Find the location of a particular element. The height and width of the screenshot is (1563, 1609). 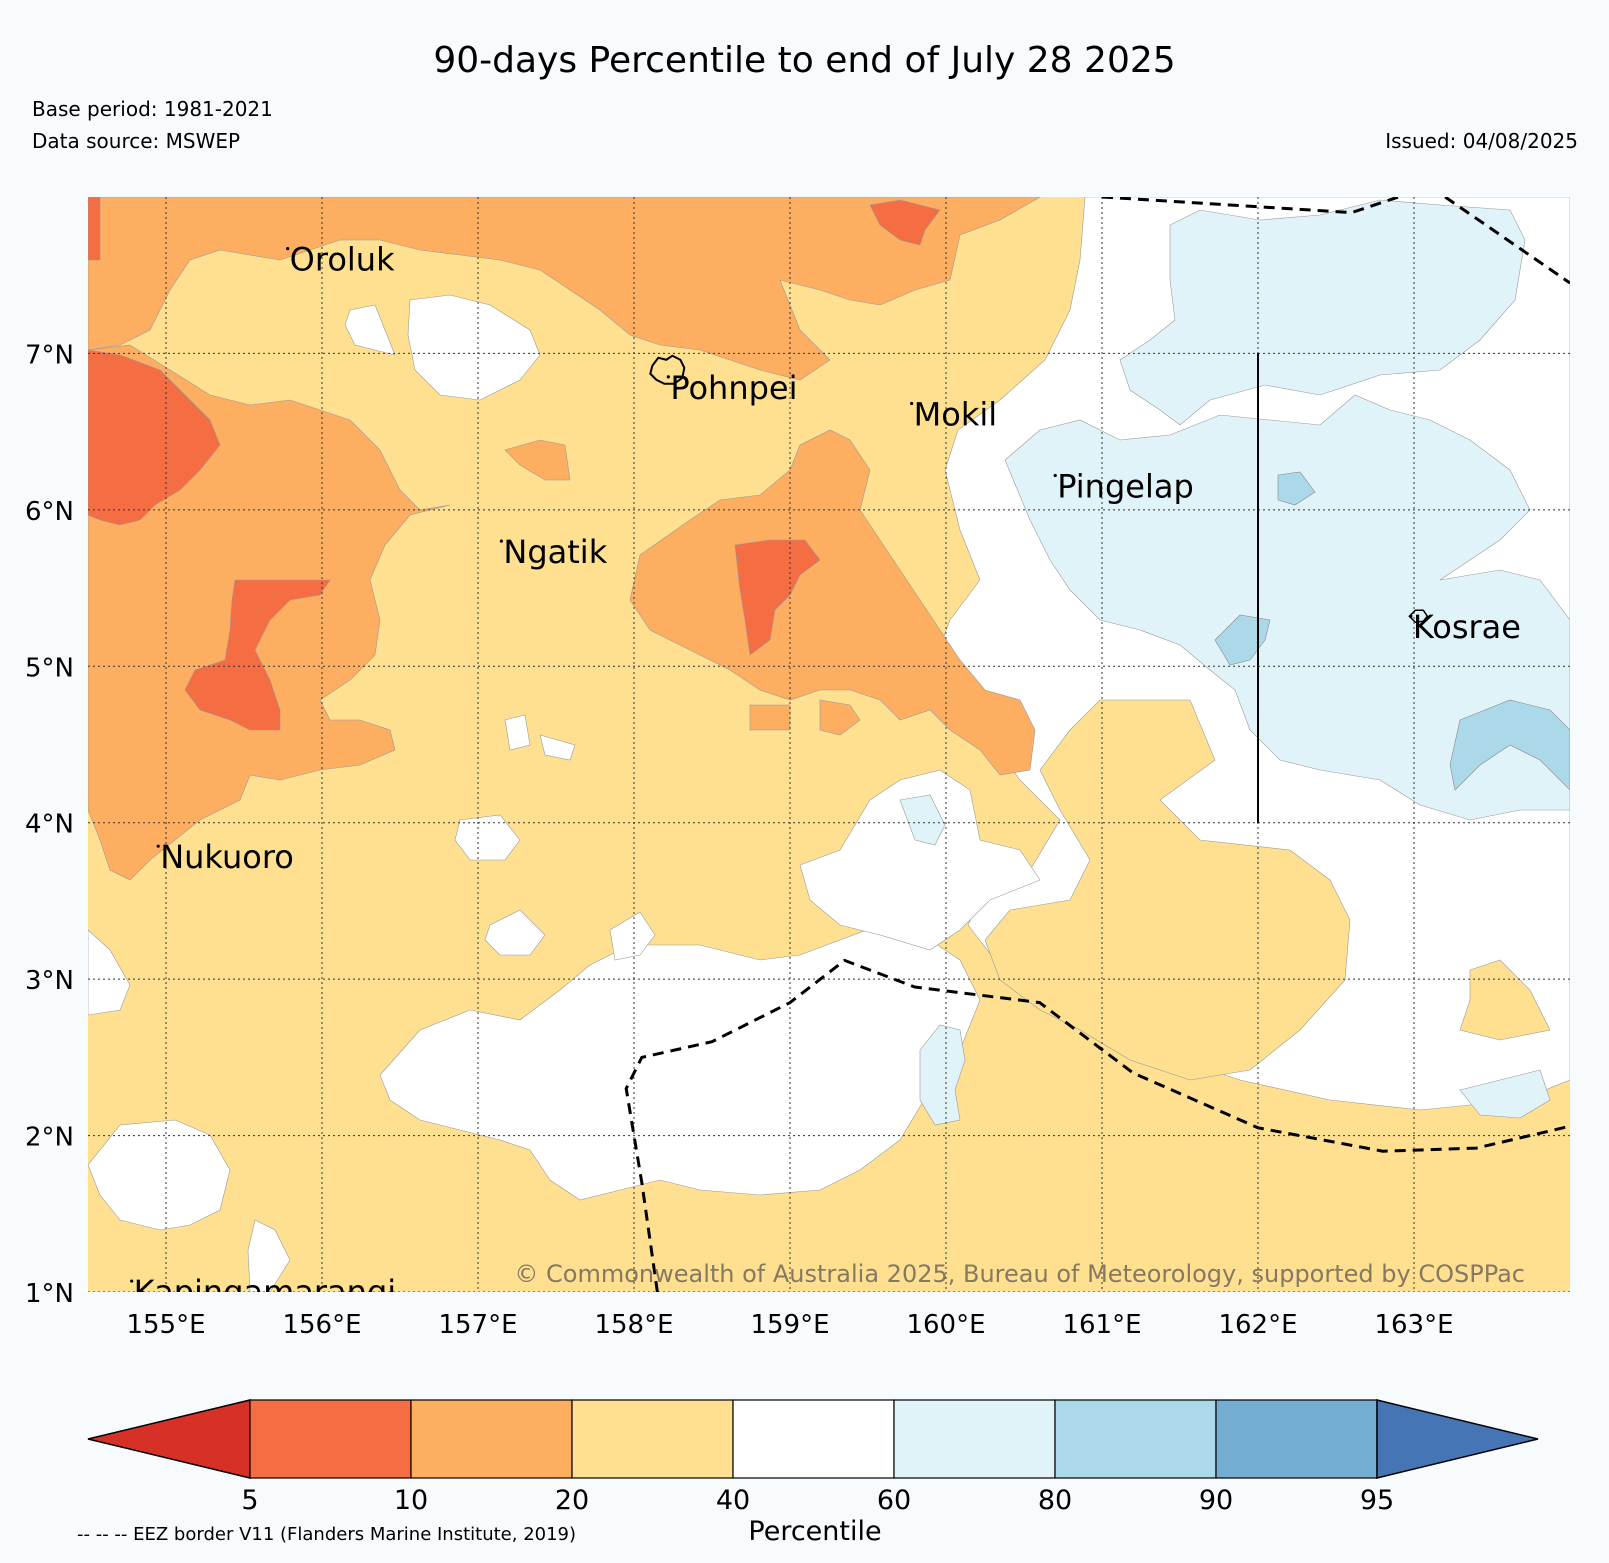

band-40-60-west-edge is located at coordinates (109, 972).